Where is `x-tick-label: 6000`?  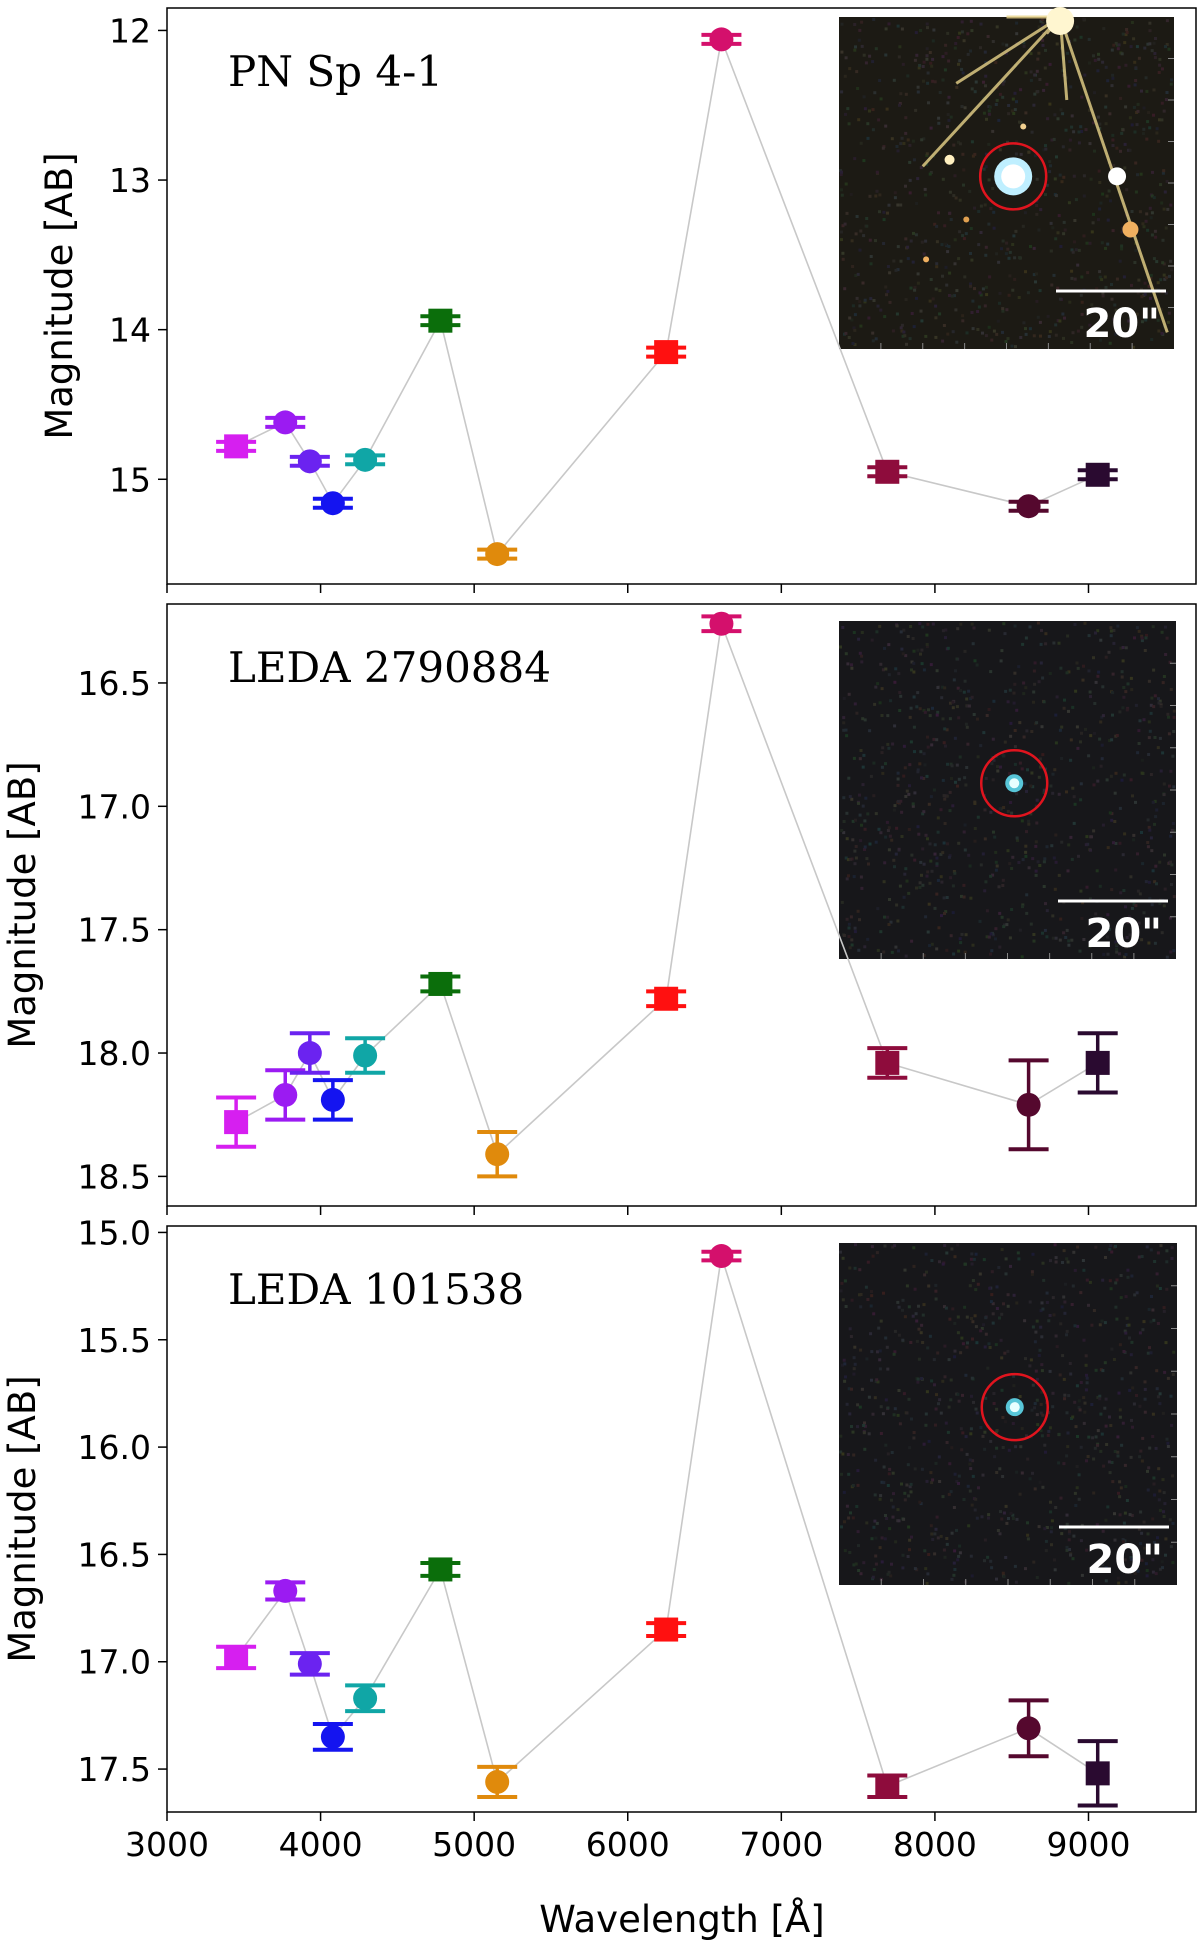 x-tick-label: 6000 is located at coordinates (628, 1844).